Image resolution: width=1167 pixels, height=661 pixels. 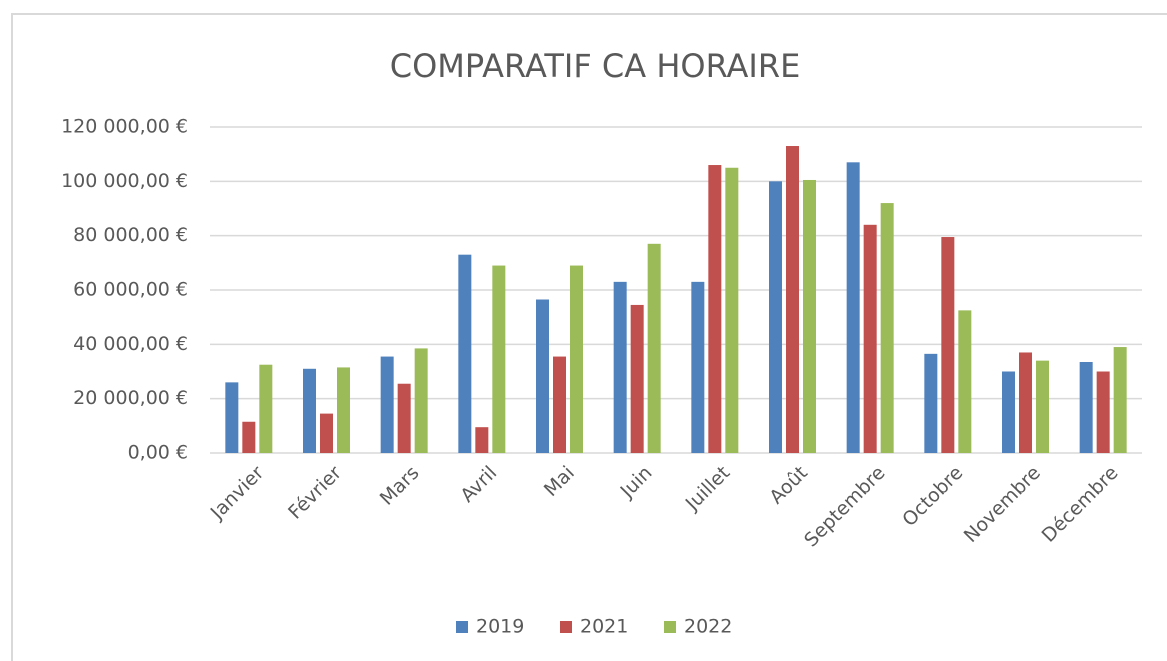 What do you see at coordinates (130, 398) in the screenshot?
I see `y-tick-label: 20 000,00 €` at bounding box center [130, 398].